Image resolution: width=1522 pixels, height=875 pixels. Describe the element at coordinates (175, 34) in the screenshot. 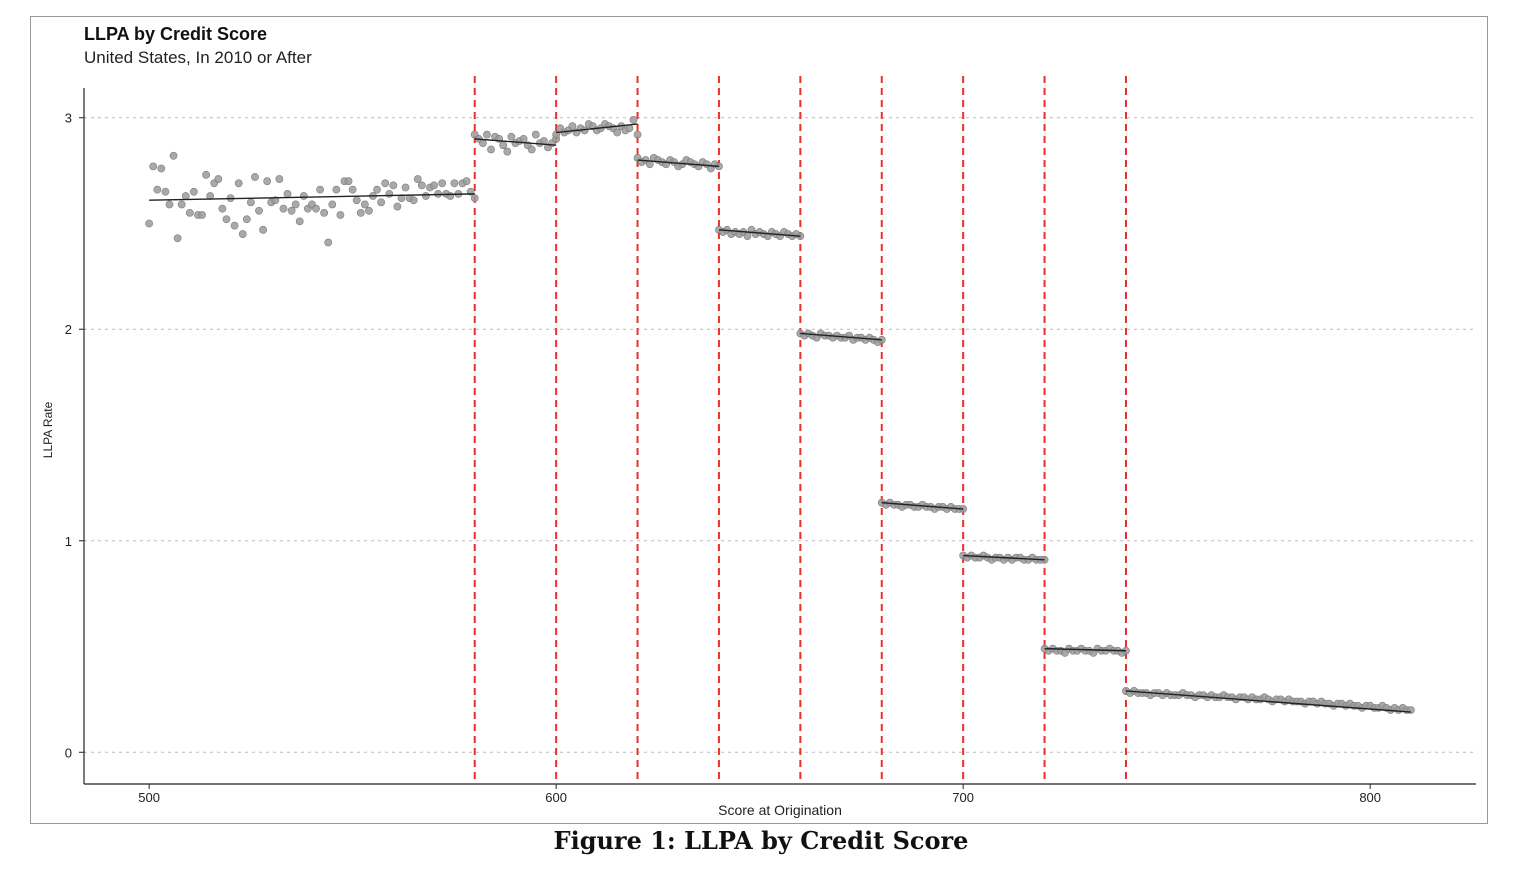

I see `chart-title: LLPA by Credit Score` at that location.